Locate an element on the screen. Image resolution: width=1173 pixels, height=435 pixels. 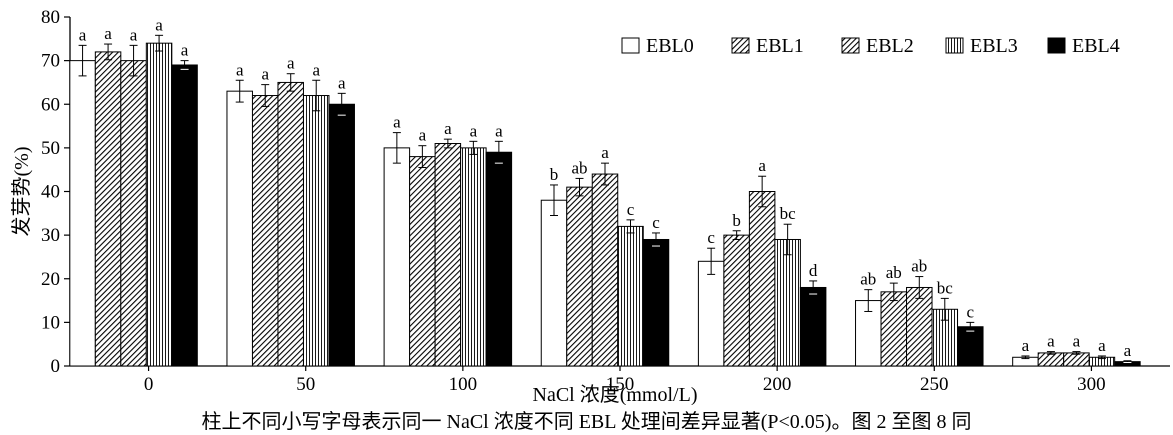
legend-swatch-ebl3 is located at coordinates (954, 45).